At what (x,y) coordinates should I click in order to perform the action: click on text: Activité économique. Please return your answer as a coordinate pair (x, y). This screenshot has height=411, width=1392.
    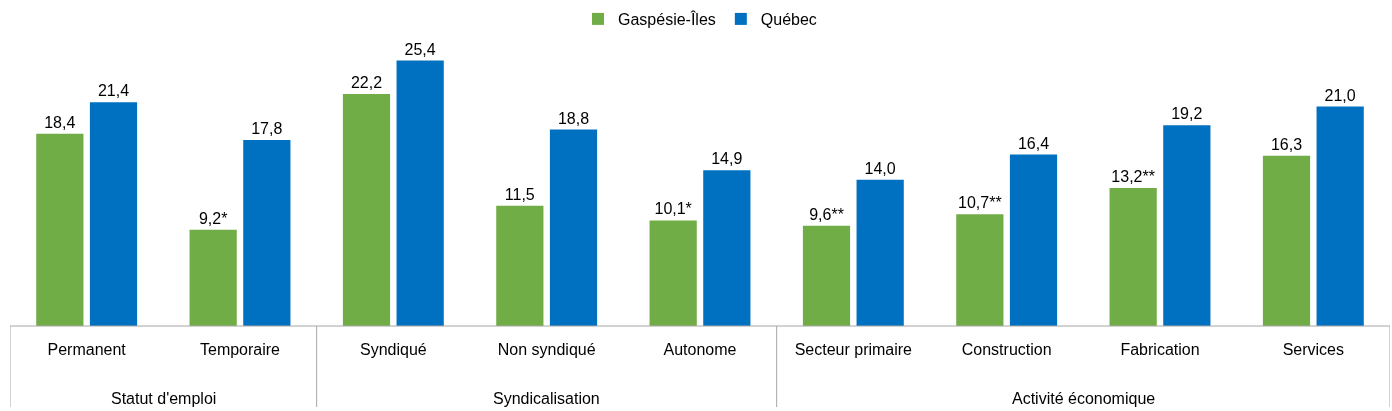
    Looking at the image, I should click on (1084, 398).